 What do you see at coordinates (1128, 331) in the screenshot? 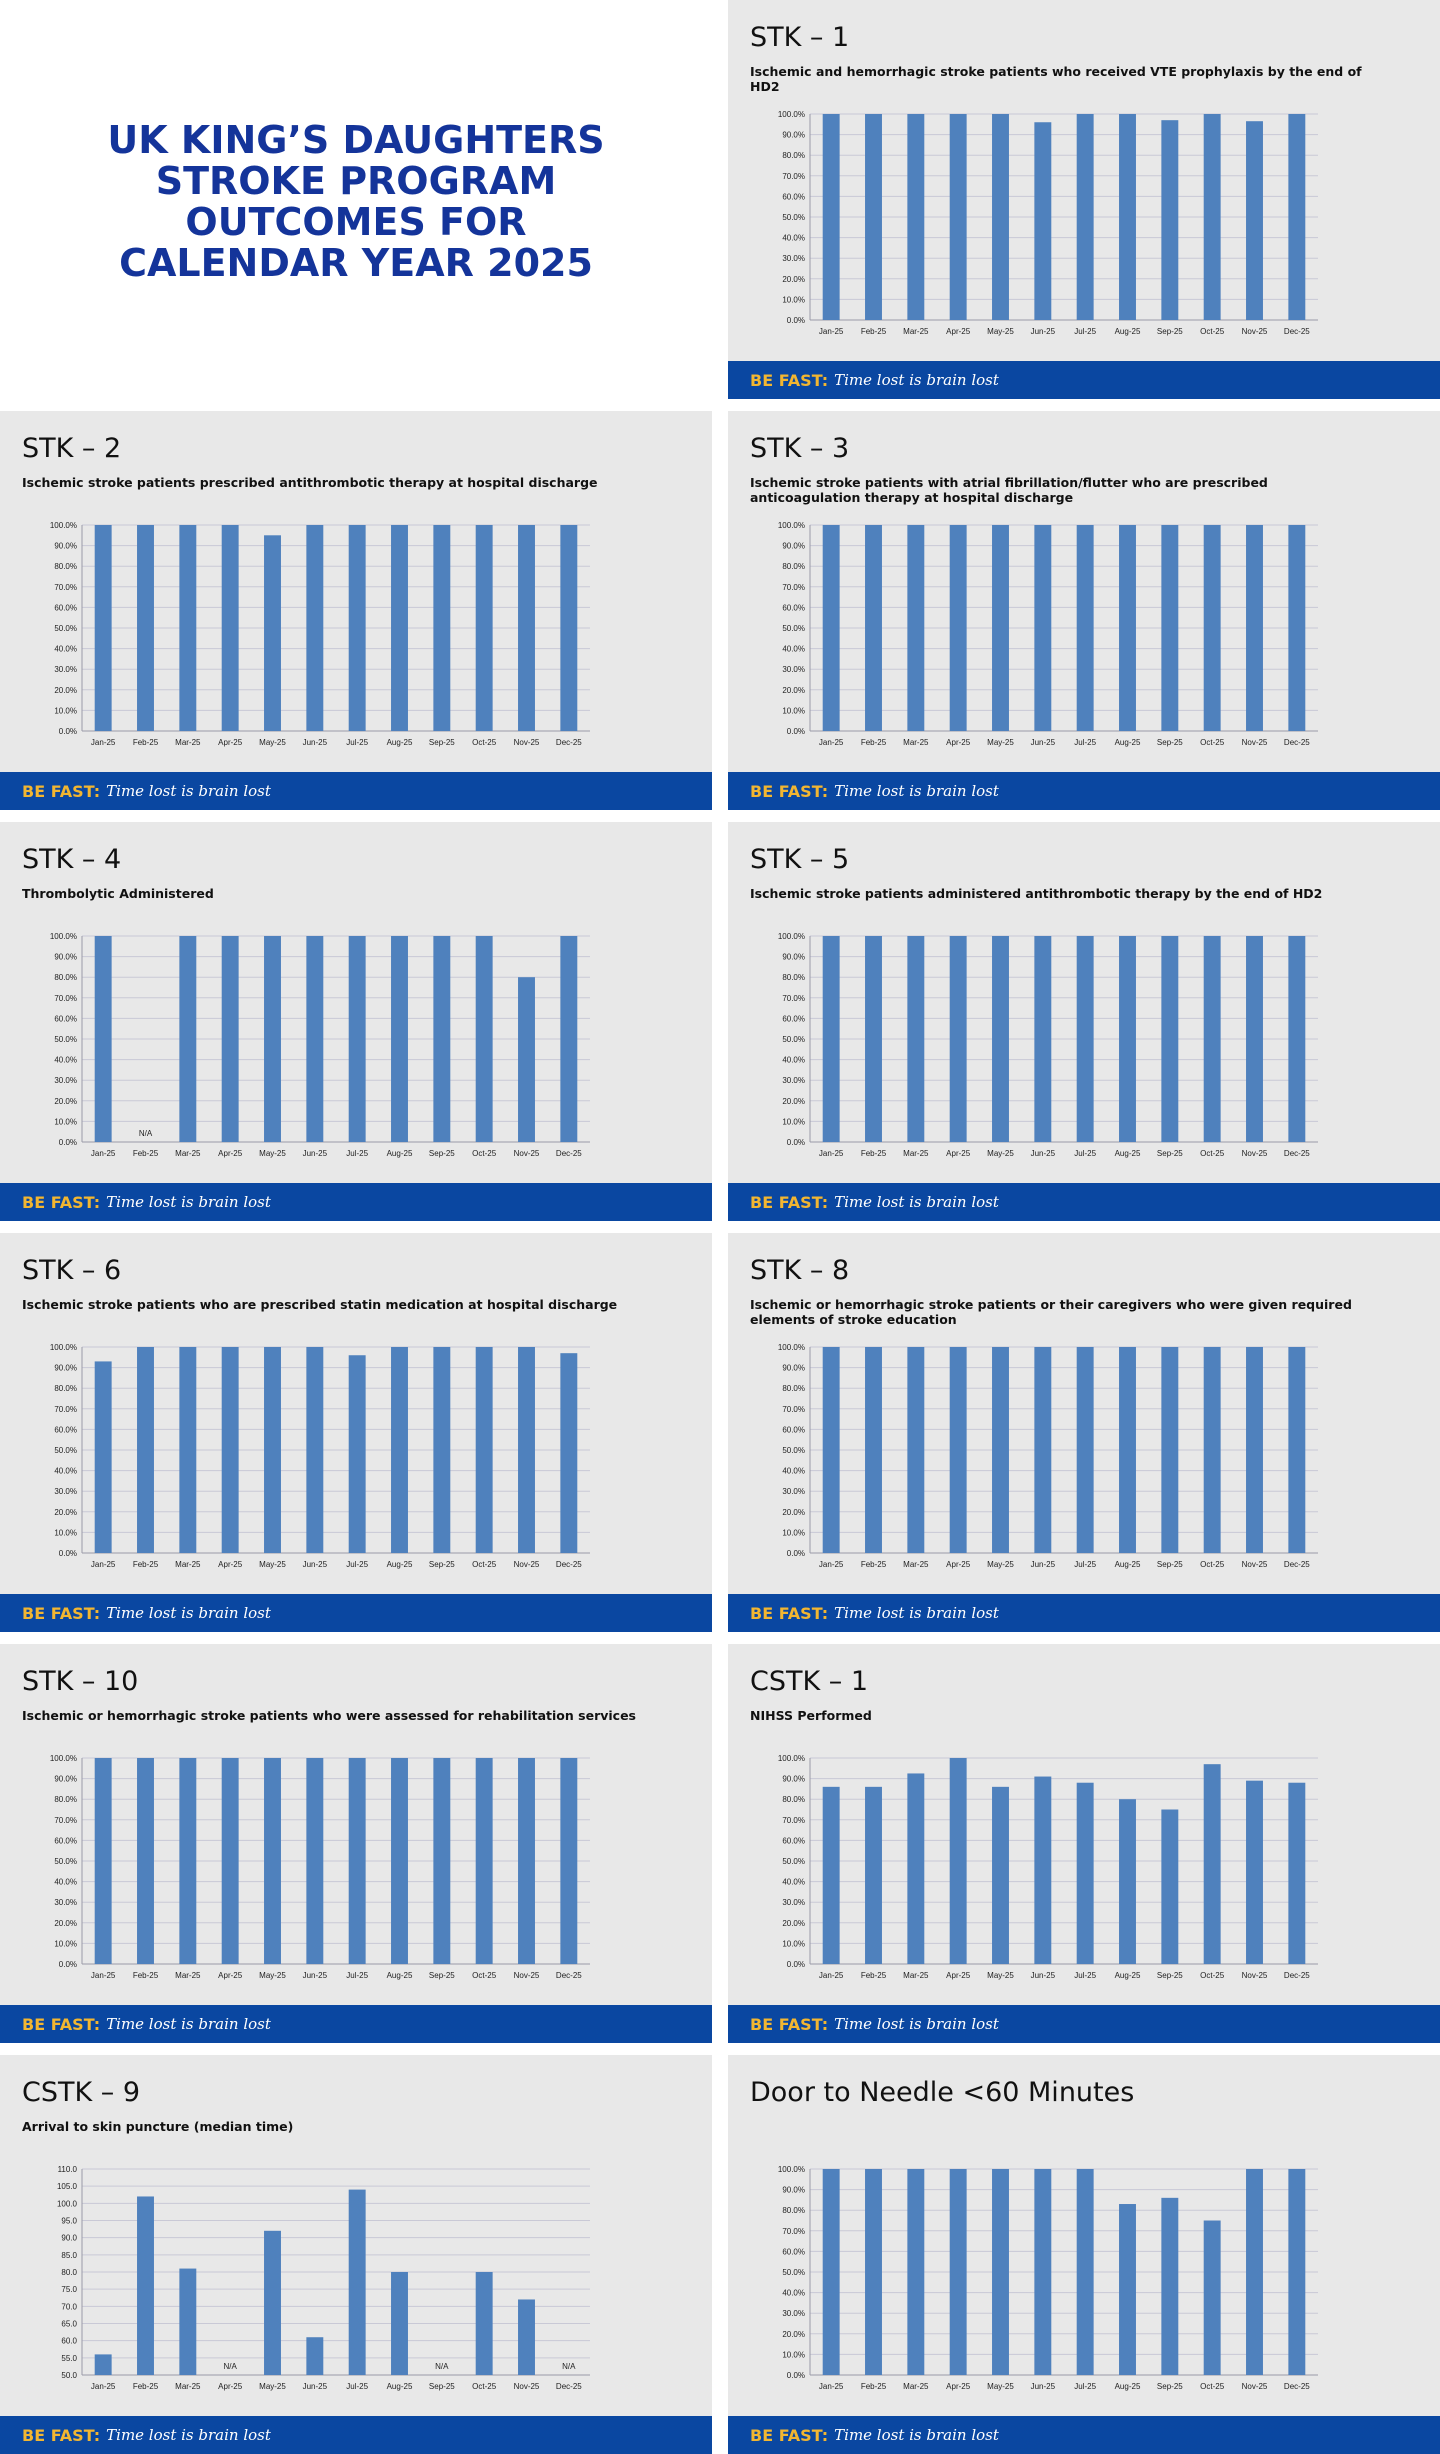
I see `x-tick-label: Aug-25` at bounding box center [1128, 331].